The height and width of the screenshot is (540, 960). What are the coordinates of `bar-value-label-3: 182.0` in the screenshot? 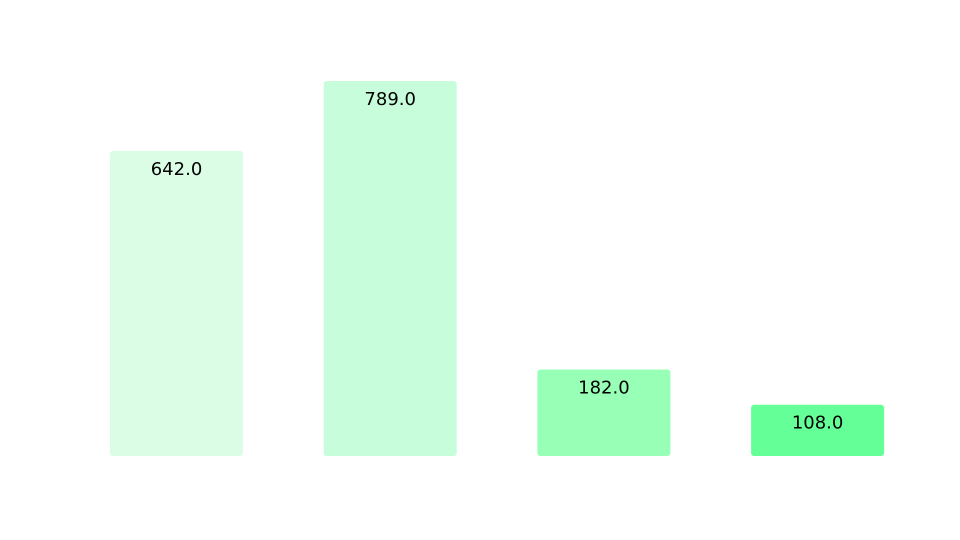 It's located at (604, 388).